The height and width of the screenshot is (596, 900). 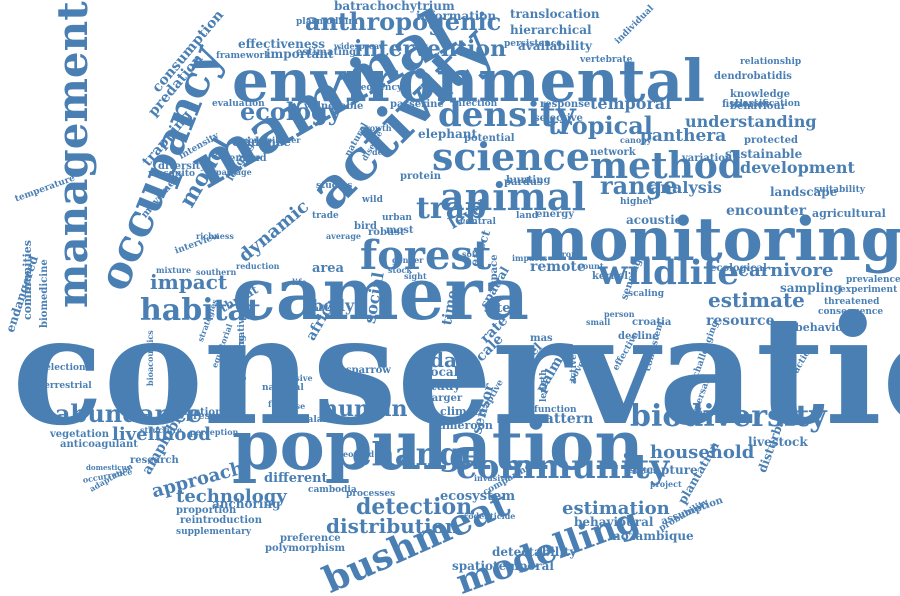 I want to click on word: growth, so click(x=376, y=128).